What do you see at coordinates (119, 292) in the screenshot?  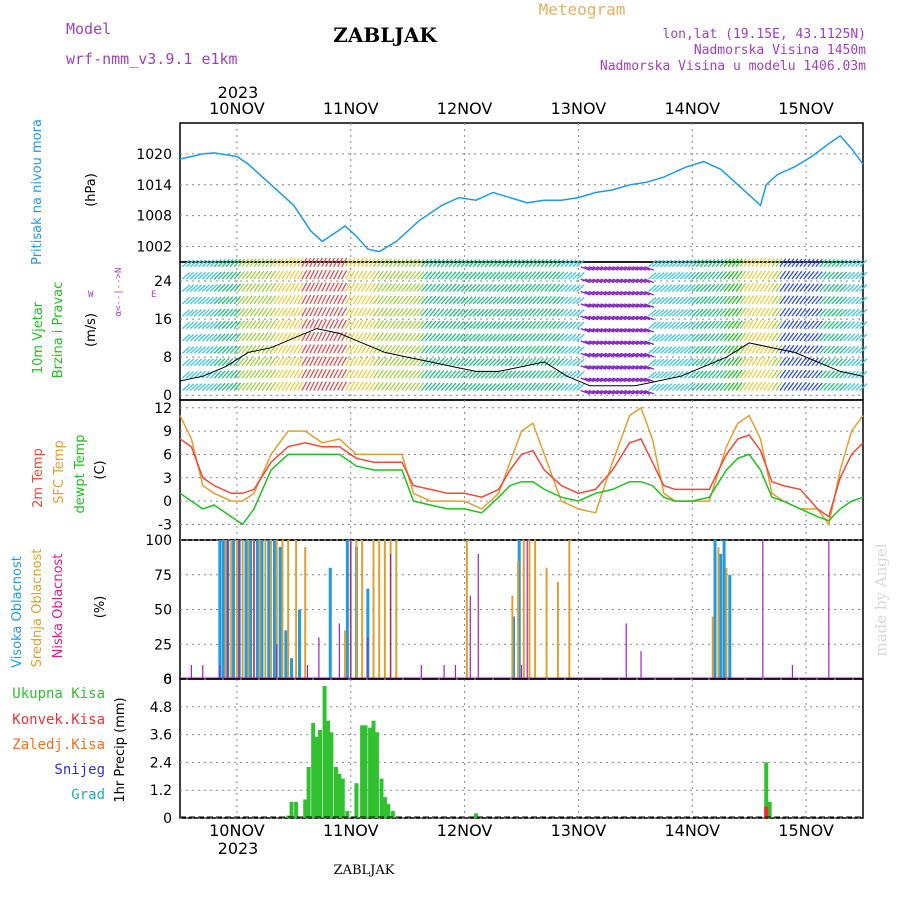 I see `svg-text: α<--|-->N` at bounding box center [119, 292].